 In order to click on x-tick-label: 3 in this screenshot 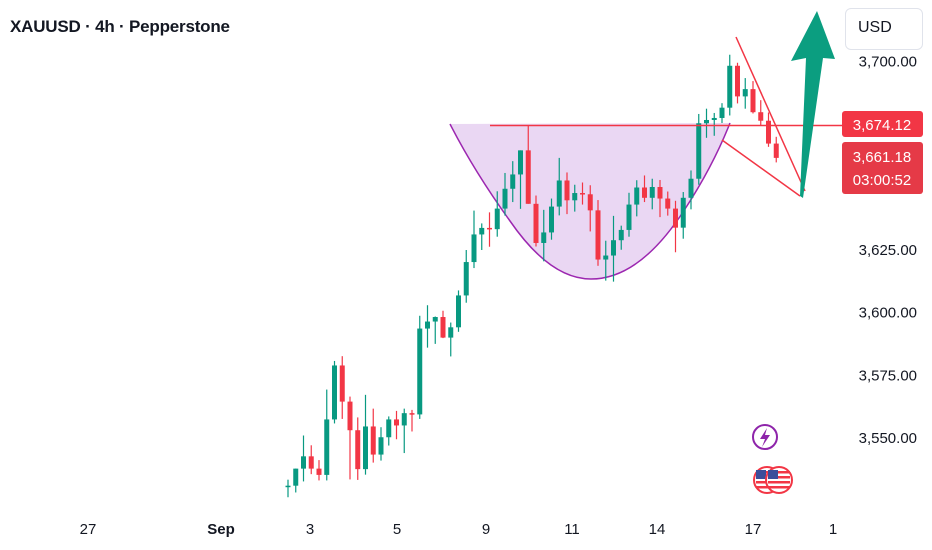, I will do `click(310, 529)`.